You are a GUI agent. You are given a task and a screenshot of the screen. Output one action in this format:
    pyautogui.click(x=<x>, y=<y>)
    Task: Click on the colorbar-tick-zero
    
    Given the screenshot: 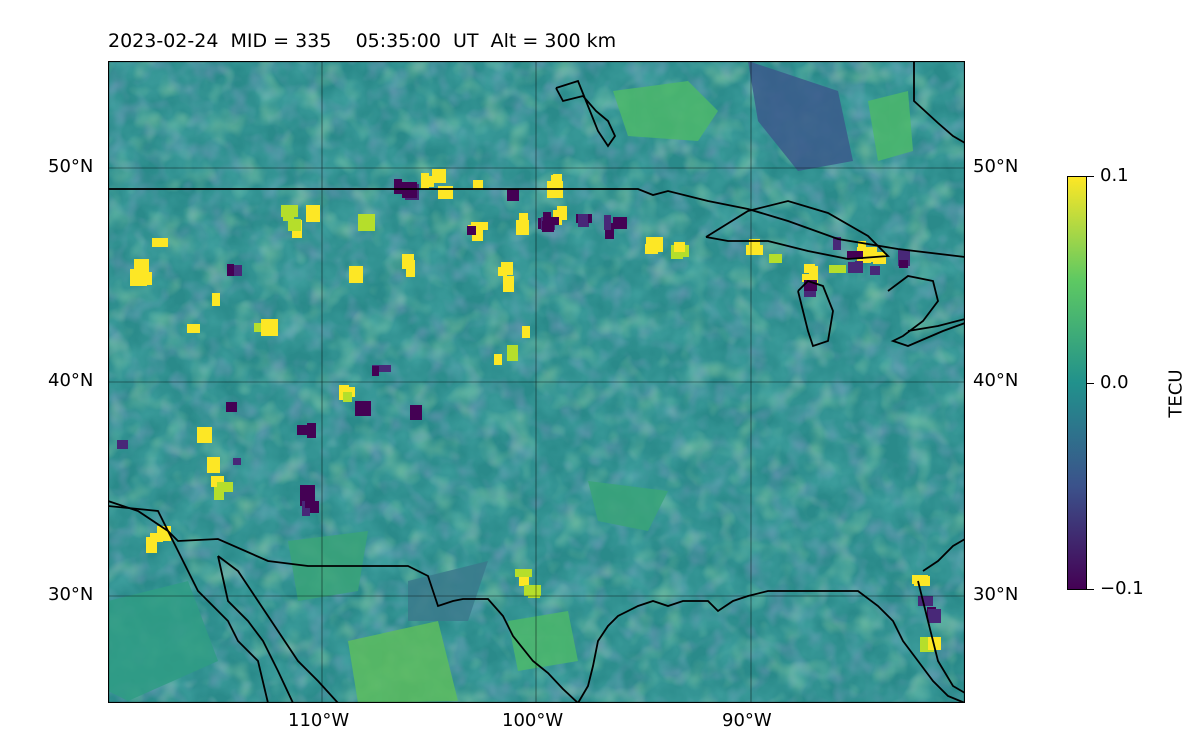 What is the action you would take?
    pyautogui.click(x=1090, y=383)
    